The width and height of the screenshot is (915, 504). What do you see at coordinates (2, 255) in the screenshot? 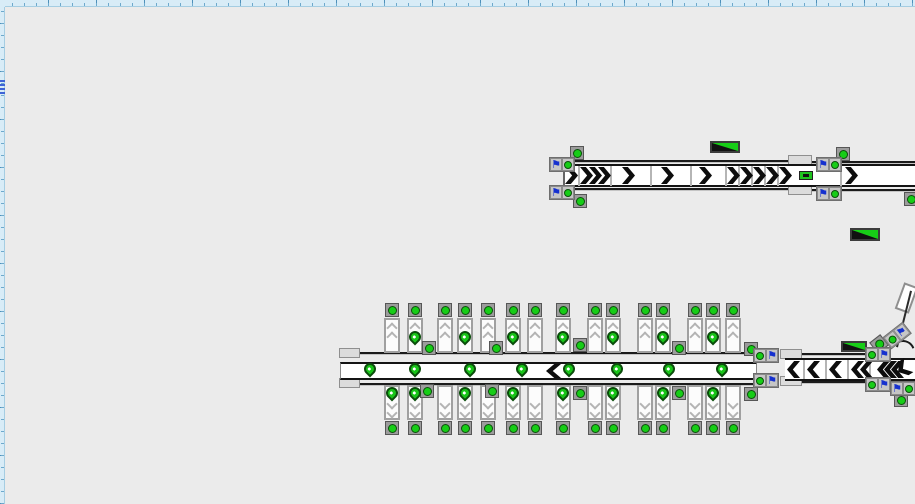
I see `vertical-ruler` at bounding box center [2, 255].